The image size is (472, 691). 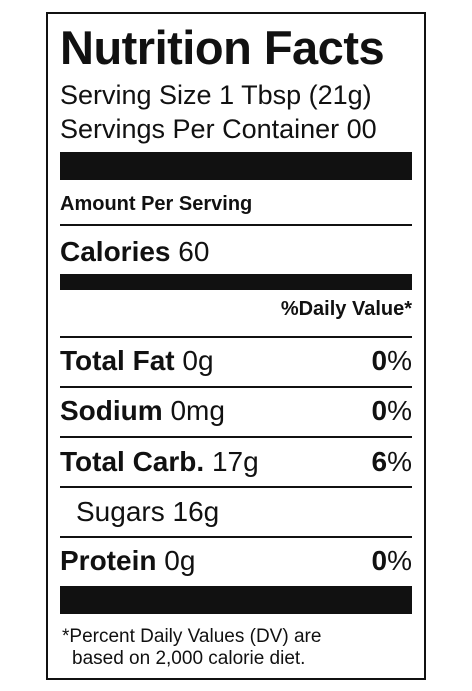 I want to click on nutrient-name: Total Carb., so click(x=132, y=461).